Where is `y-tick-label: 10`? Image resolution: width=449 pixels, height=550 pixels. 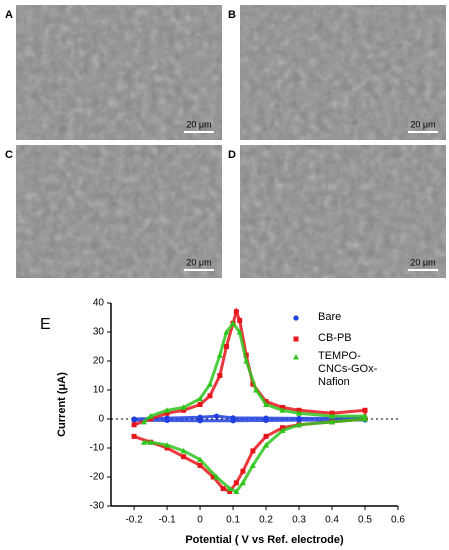
y-tick-label: 10 is located at coordinates (99, 390).